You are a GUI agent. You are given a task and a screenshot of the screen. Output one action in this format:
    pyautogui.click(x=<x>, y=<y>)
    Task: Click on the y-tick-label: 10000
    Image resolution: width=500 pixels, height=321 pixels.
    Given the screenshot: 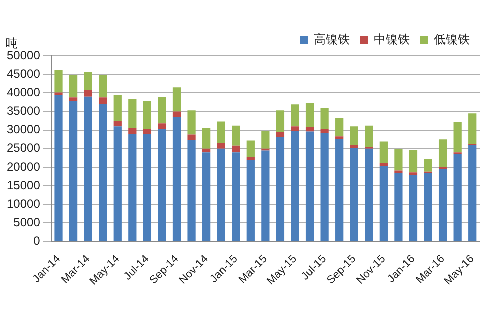 What is the action you would take?
    pyautogui.click(x=23, y=203)
    